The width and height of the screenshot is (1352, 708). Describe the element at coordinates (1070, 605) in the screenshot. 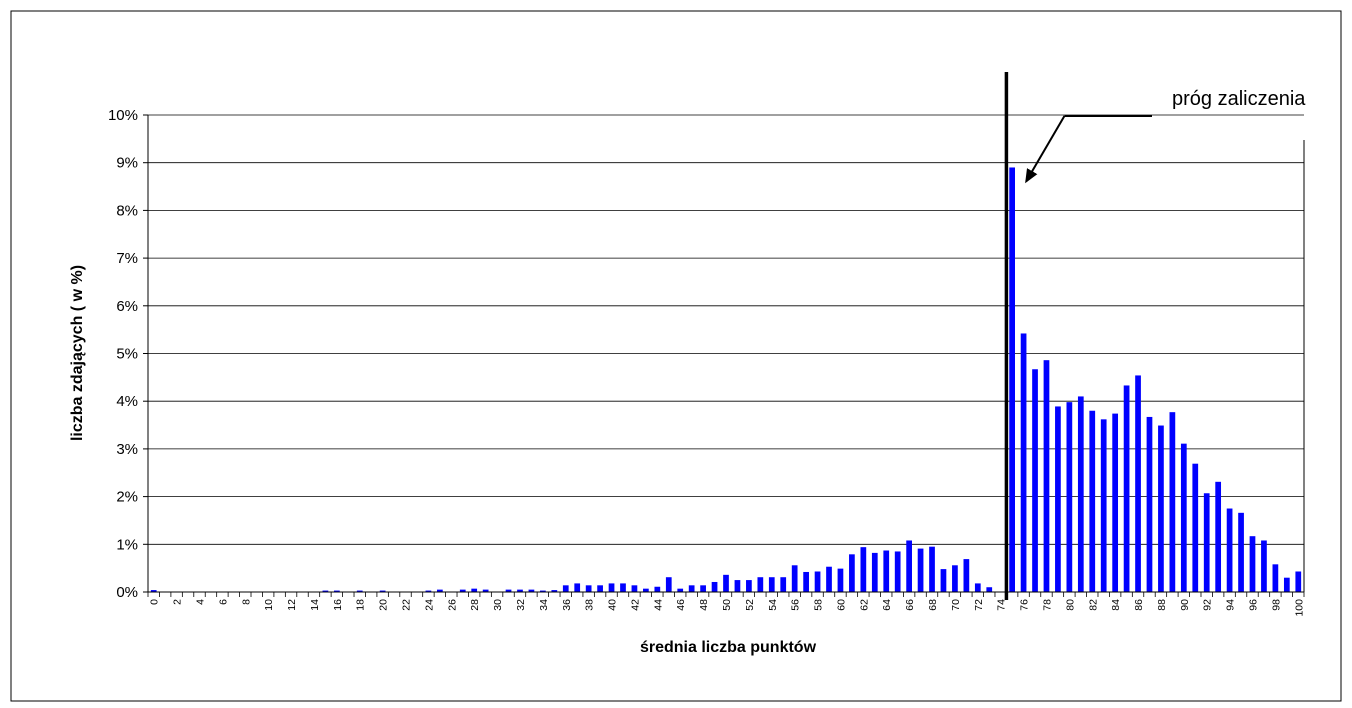

I see `x-tick-label: 80` at that location.